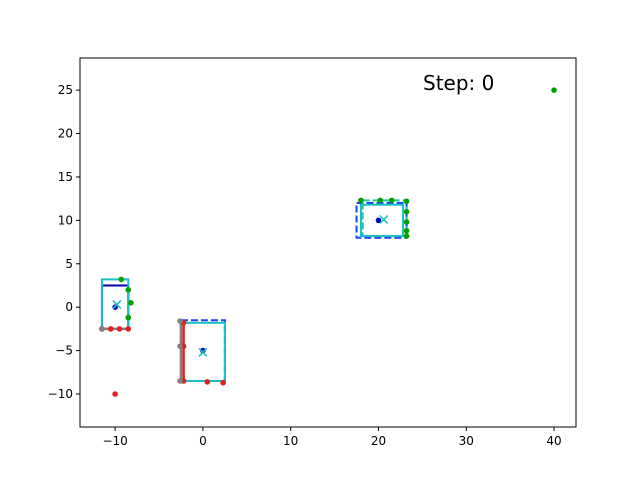 This screenshot has height=480, width=640. Describe the element at coordinates (458, 83) in the screenshot. I see `step-annotation: Step: 0` at that location.